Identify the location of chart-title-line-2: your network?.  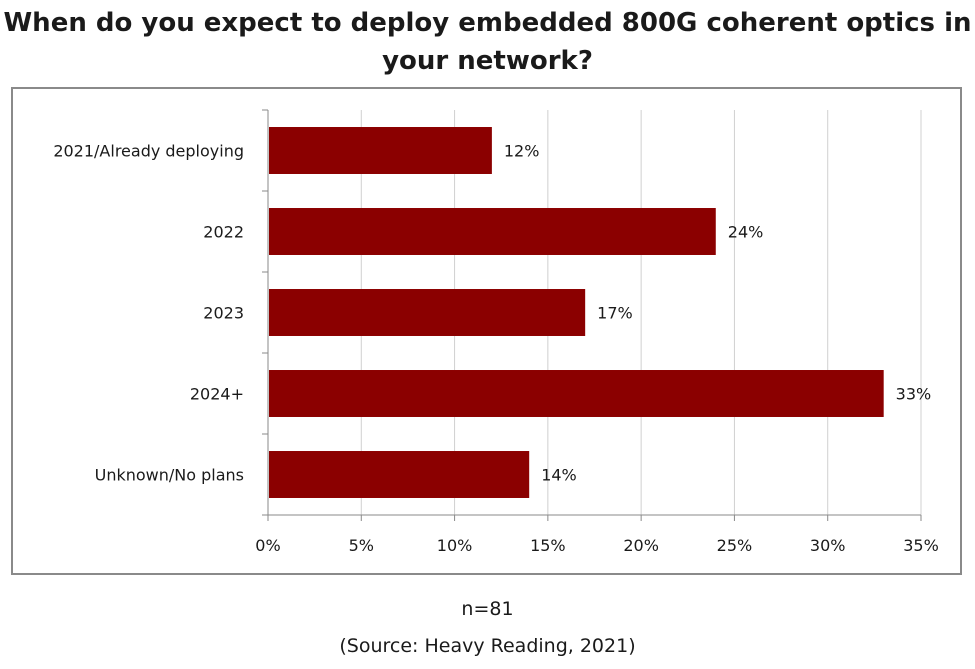
(487, 61).